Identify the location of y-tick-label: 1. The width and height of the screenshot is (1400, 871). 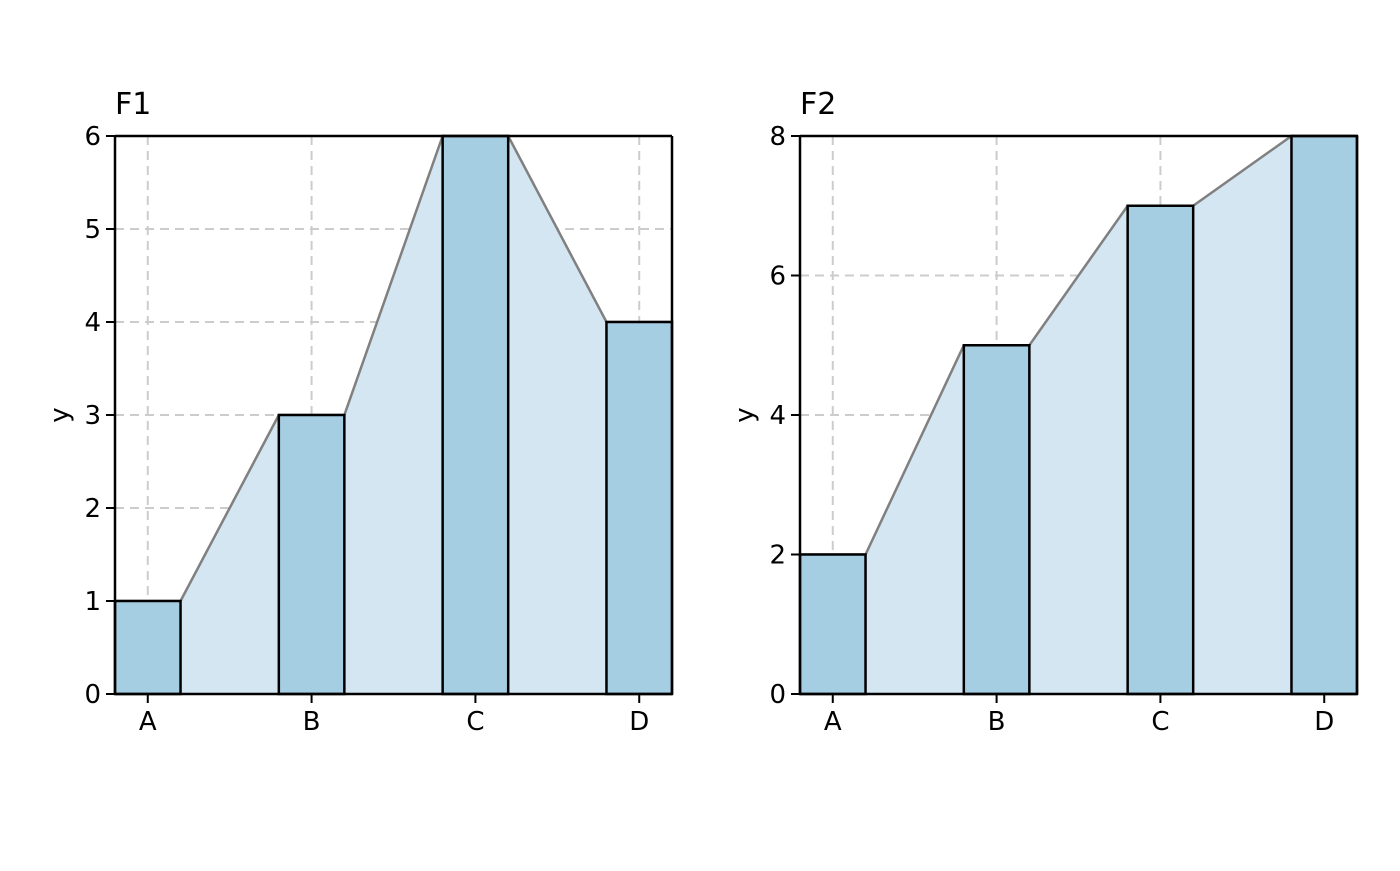
(92, 602).